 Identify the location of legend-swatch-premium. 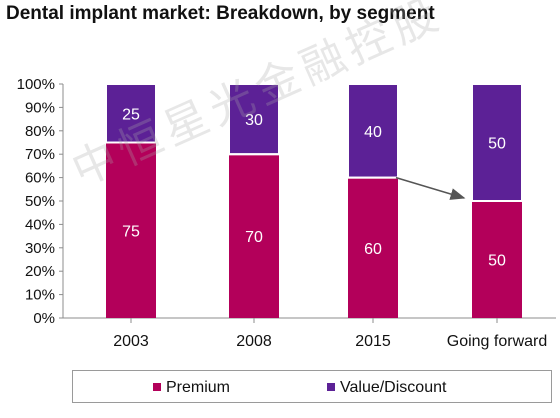
(157, 387).